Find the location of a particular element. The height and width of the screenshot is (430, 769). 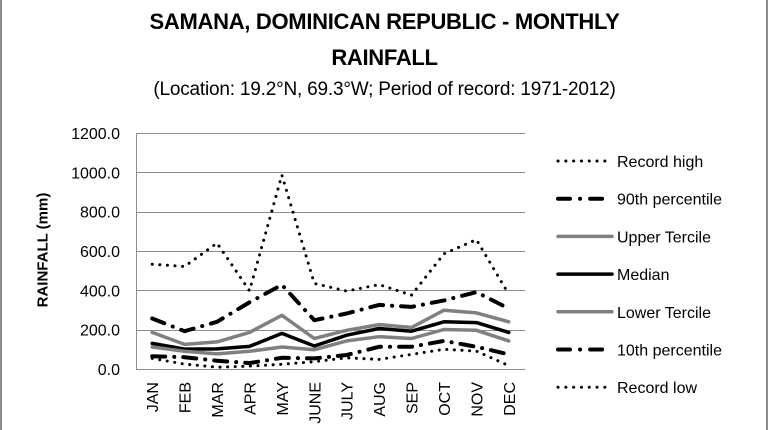

series-line-median is located at coordinates (330, 335).